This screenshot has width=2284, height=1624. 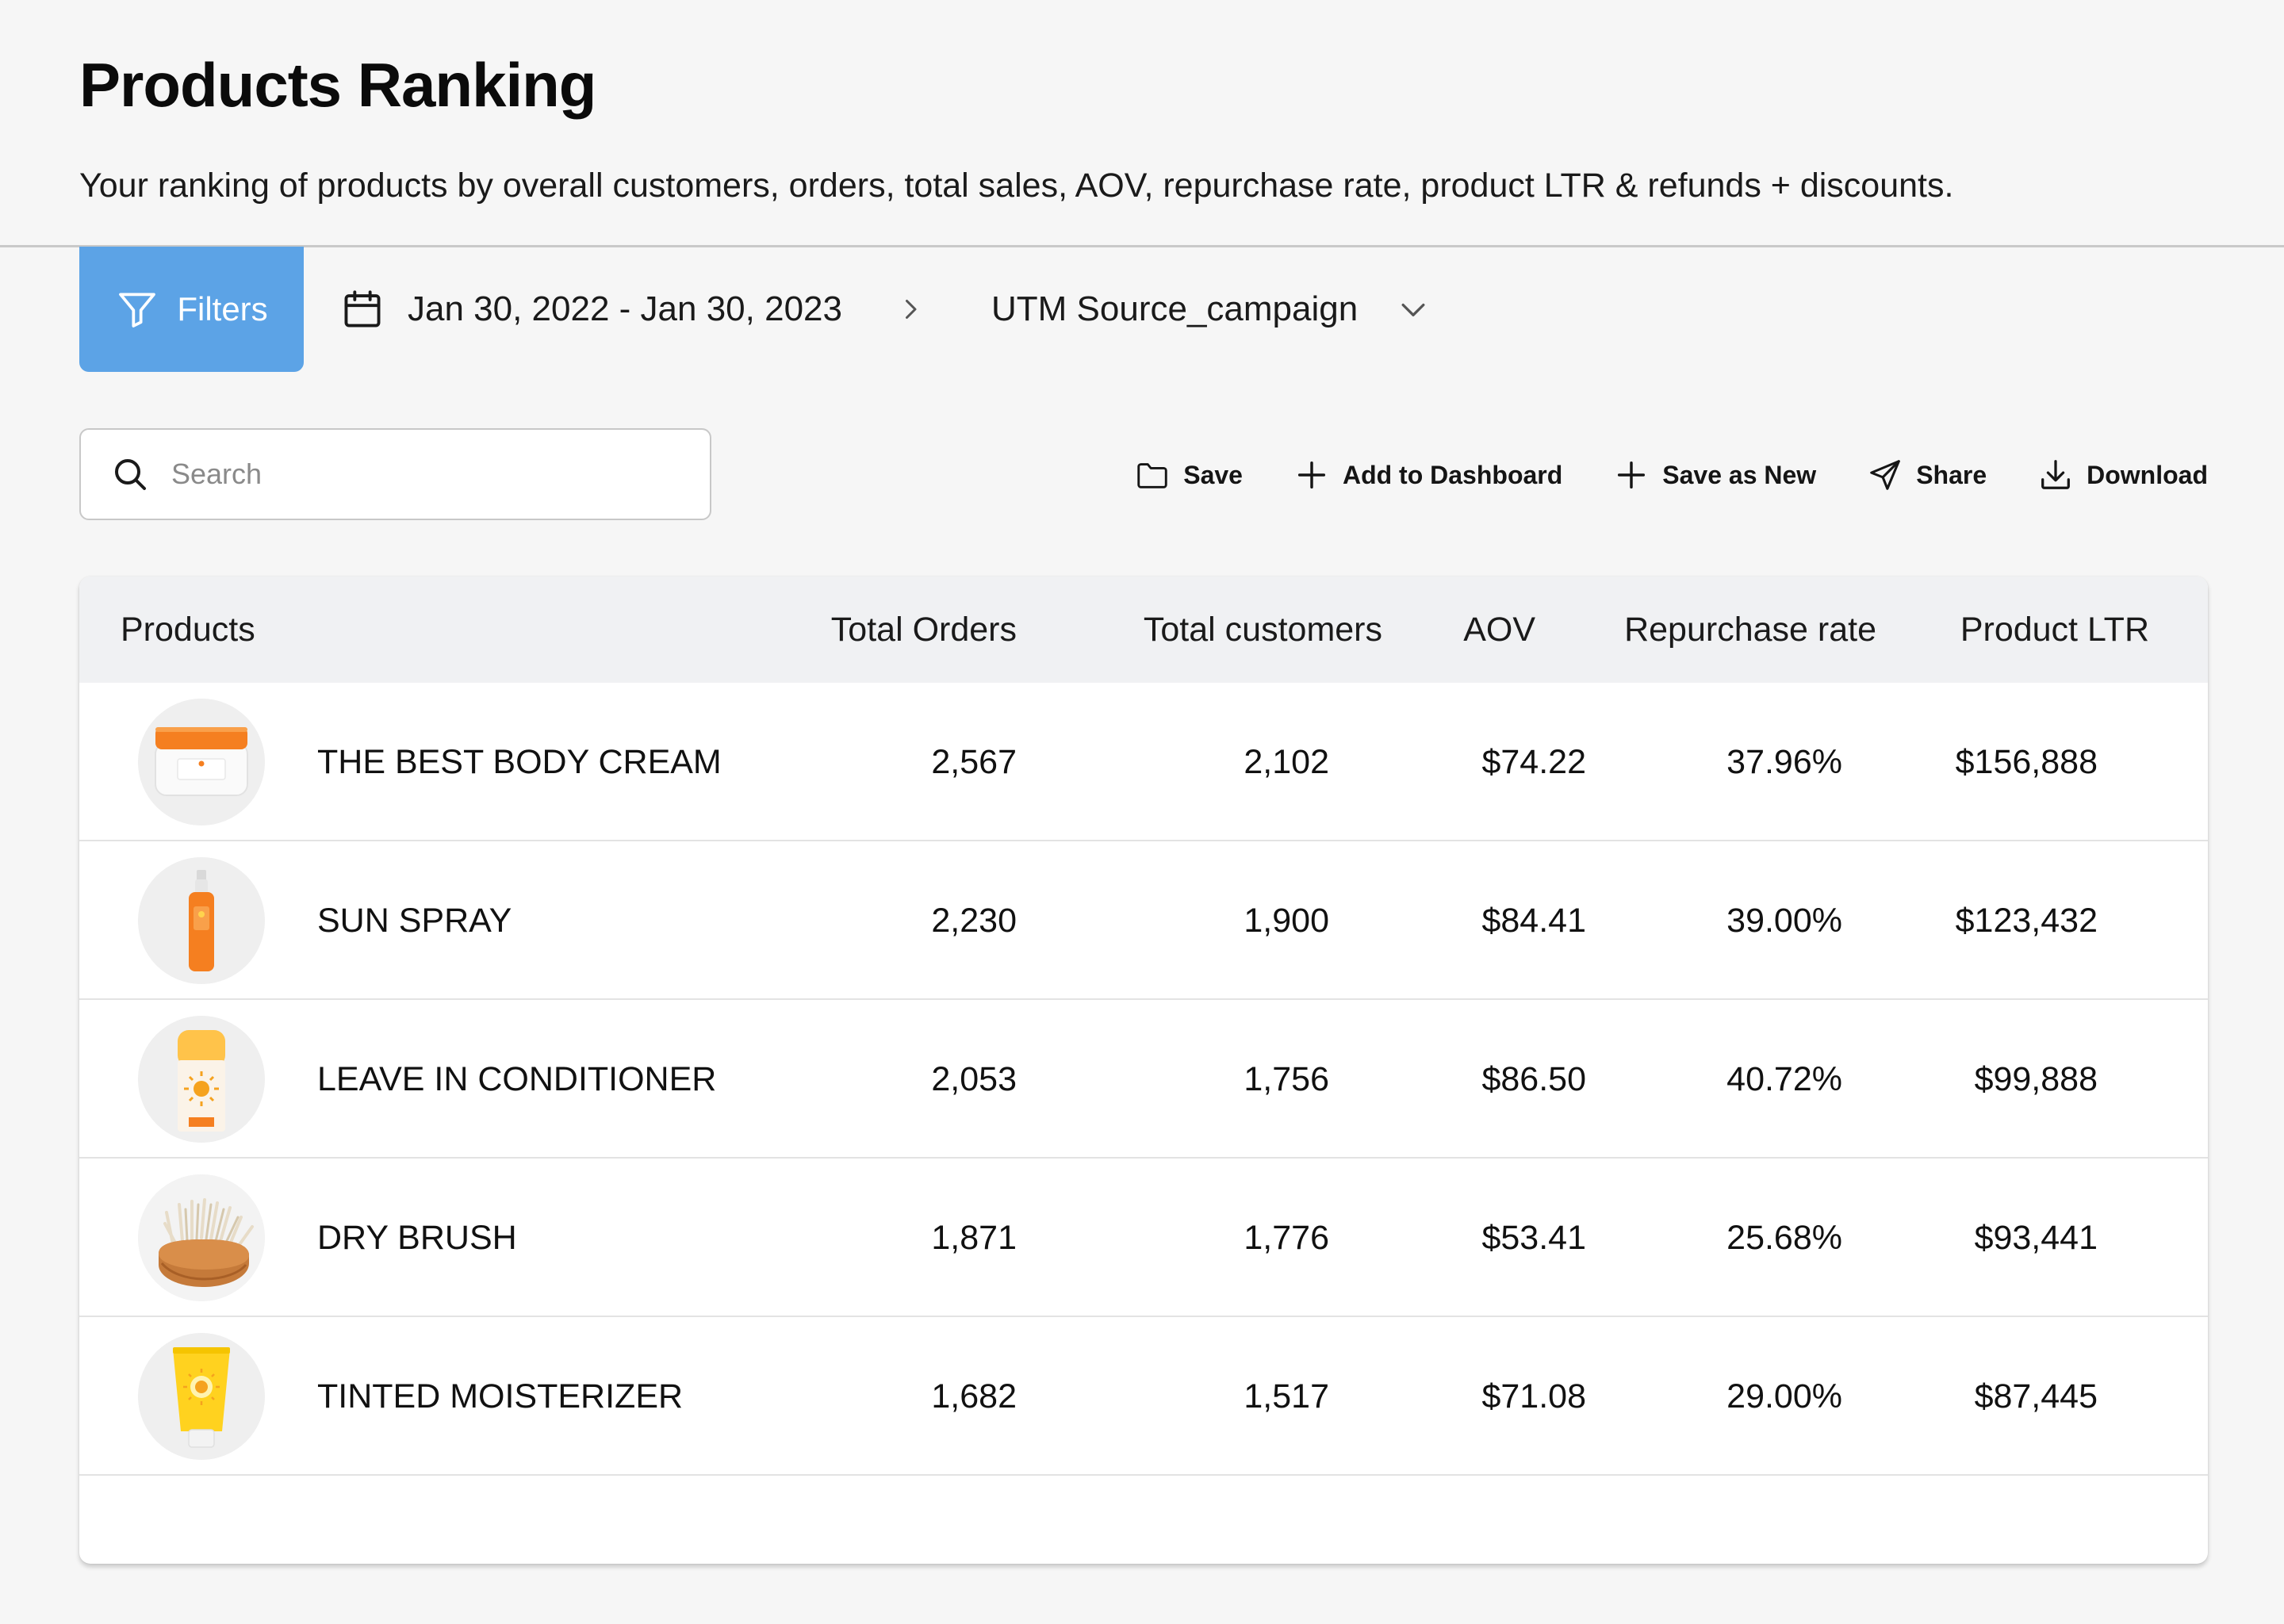 I want to click on product-name: SUN SPRAY, so click(x=414, y=921).